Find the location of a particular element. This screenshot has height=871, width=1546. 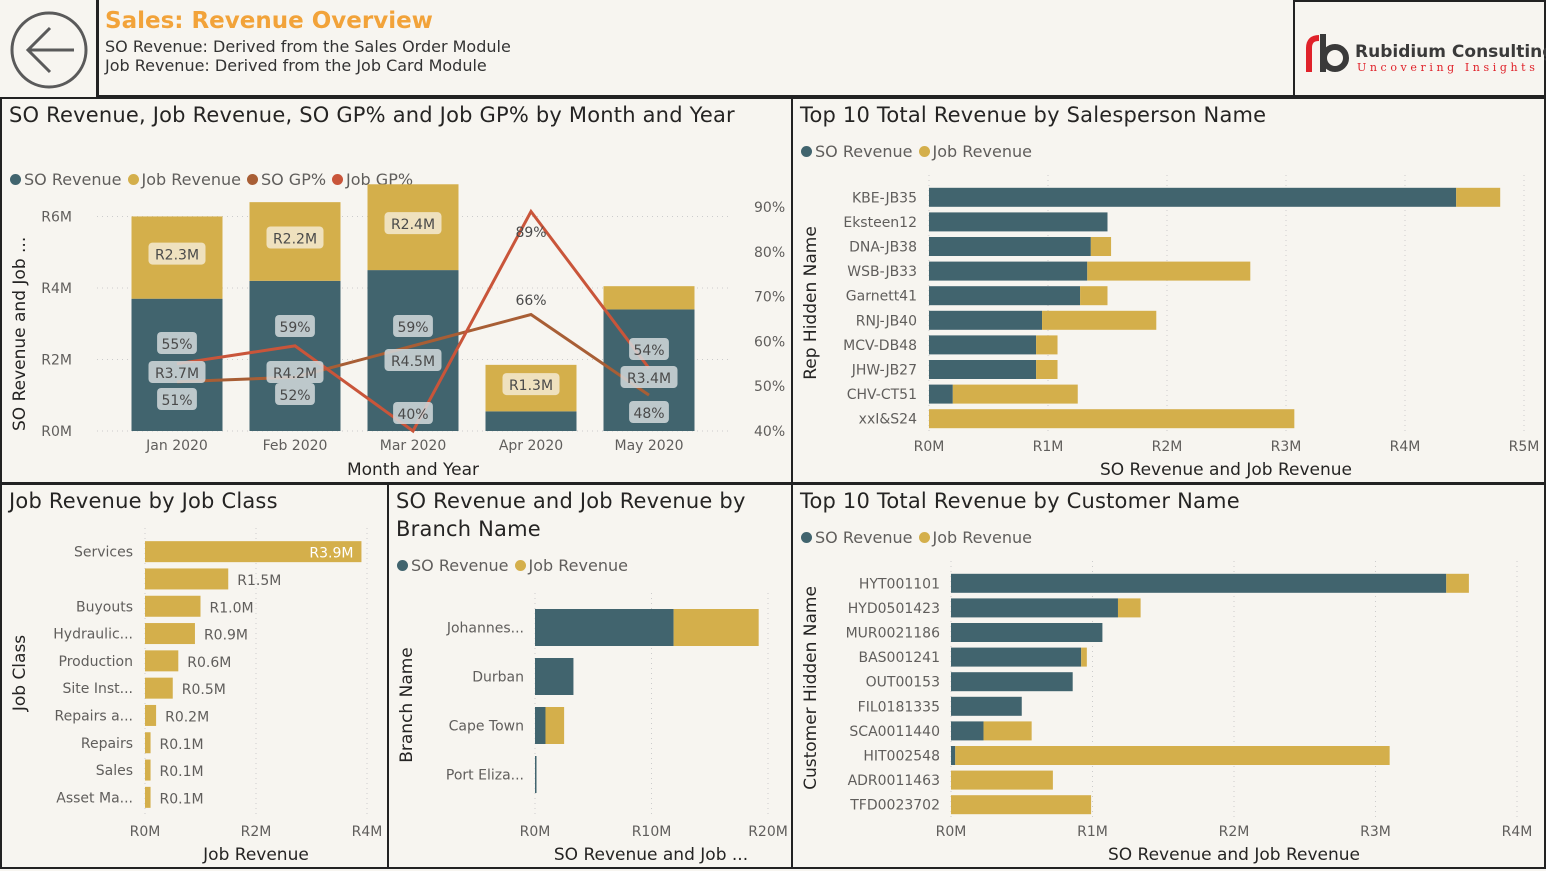

y-tick-label: R0M is located at coordinates (56, 432).